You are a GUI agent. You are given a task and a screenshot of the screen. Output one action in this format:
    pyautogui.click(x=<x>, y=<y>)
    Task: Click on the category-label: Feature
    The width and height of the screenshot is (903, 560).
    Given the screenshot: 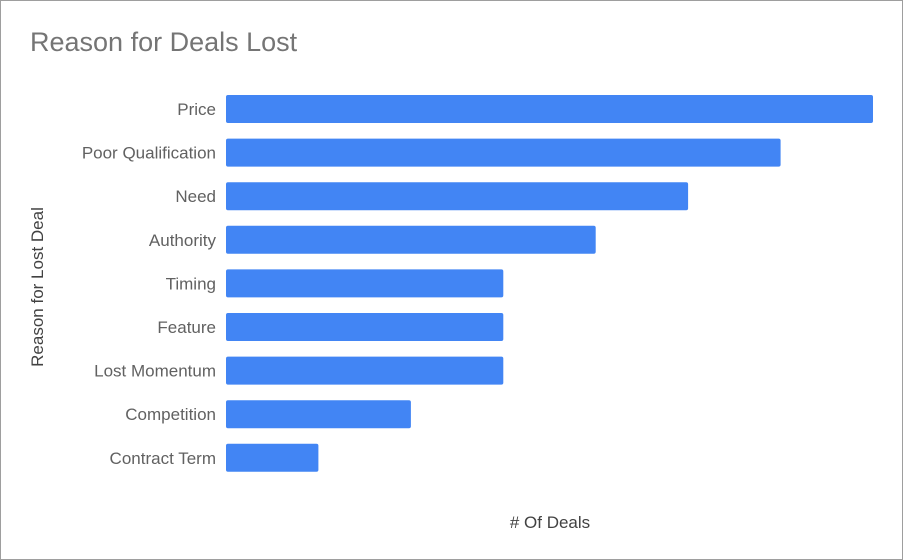 What is the action you would take?
    pyautogui.click(x=186, y=327)
    